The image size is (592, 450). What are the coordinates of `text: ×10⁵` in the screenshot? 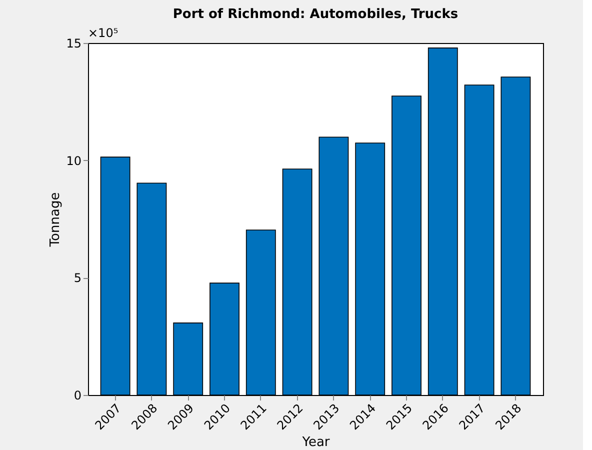 It's located at (103, 33).